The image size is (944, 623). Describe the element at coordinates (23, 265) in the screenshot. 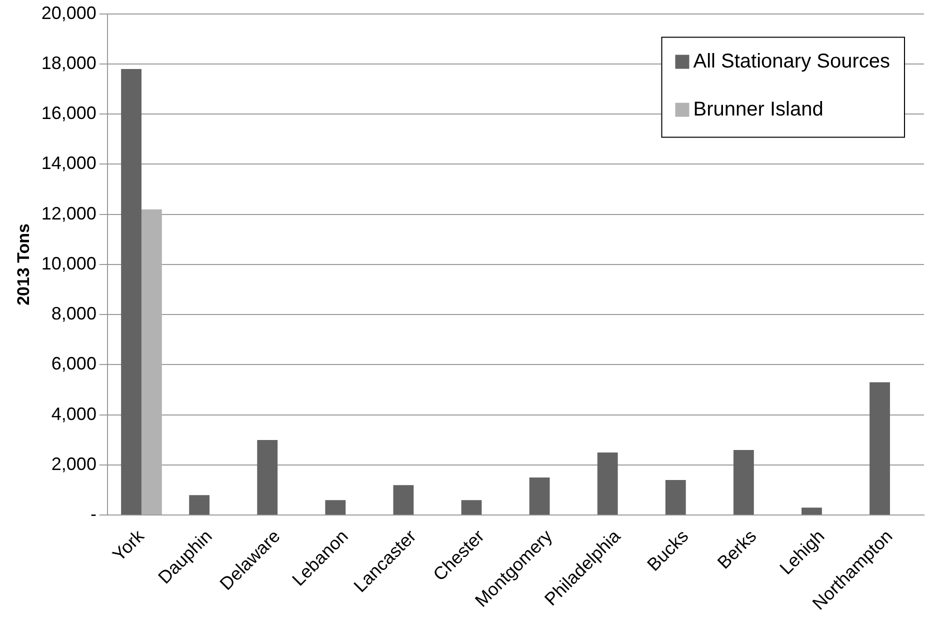

I see `y-axis-title: 2013 Tons` at that location.